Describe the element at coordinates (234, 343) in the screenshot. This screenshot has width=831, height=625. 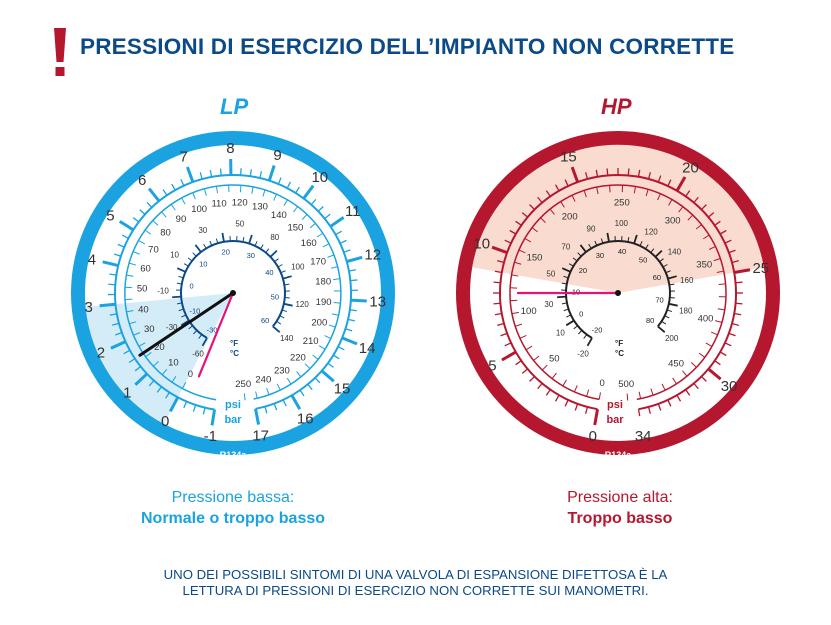
I see `lp-unit-f: °F` at that location.